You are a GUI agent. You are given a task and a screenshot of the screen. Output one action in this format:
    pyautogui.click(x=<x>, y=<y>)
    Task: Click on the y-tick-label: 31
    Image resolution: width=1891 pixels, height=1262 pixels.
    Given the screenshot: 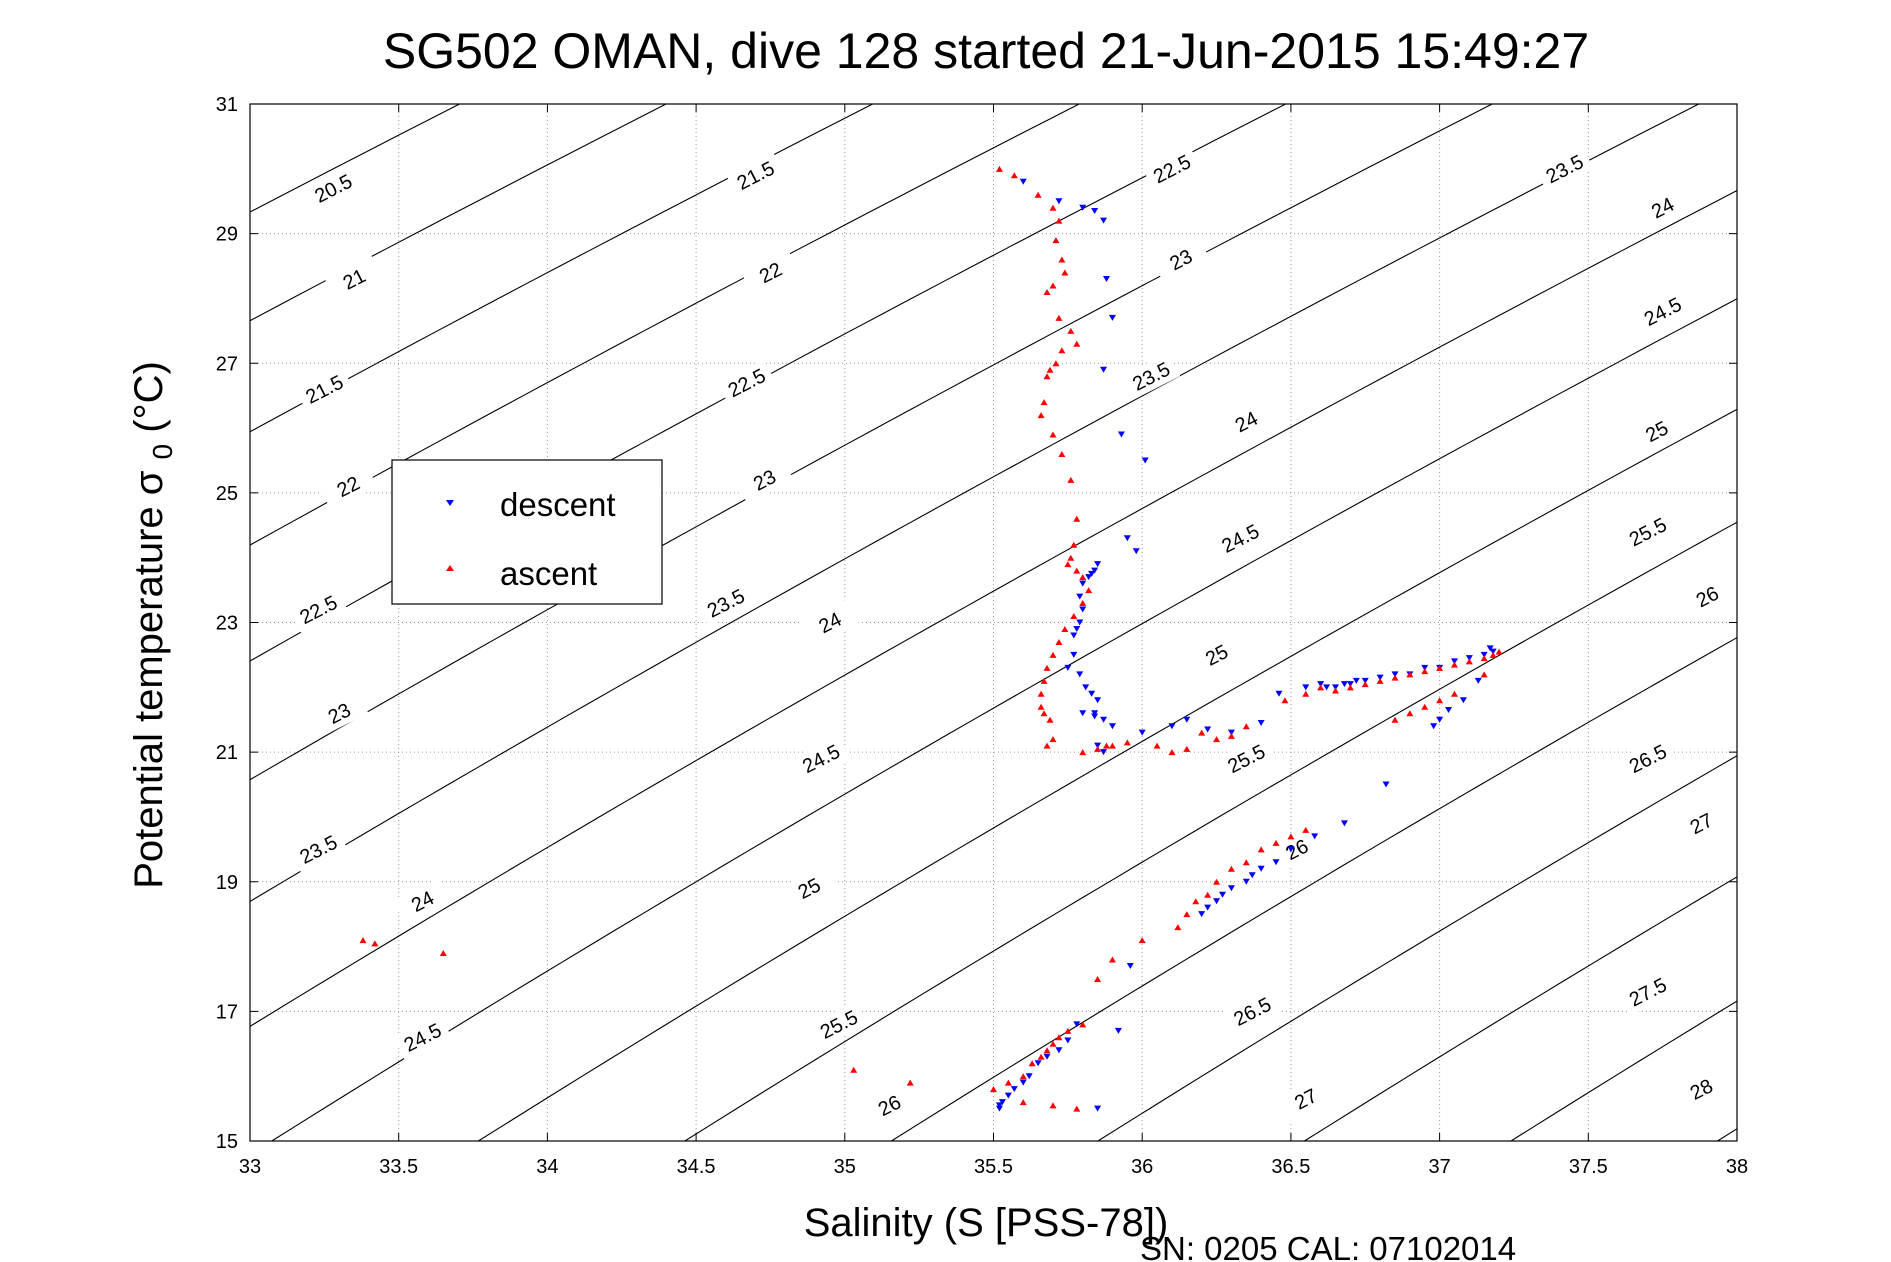 What is the action you would take?
    pyautogui.click(x=227, y=105)
    